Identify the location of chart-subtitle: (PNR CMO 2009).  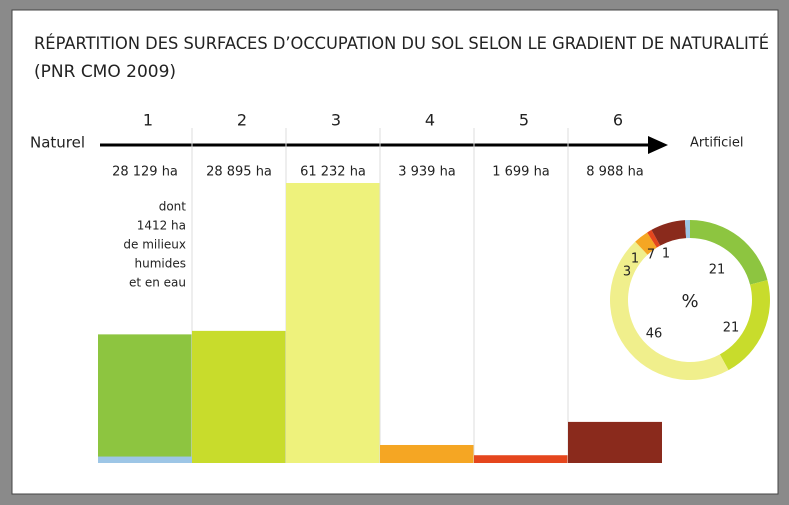
(105, 72).